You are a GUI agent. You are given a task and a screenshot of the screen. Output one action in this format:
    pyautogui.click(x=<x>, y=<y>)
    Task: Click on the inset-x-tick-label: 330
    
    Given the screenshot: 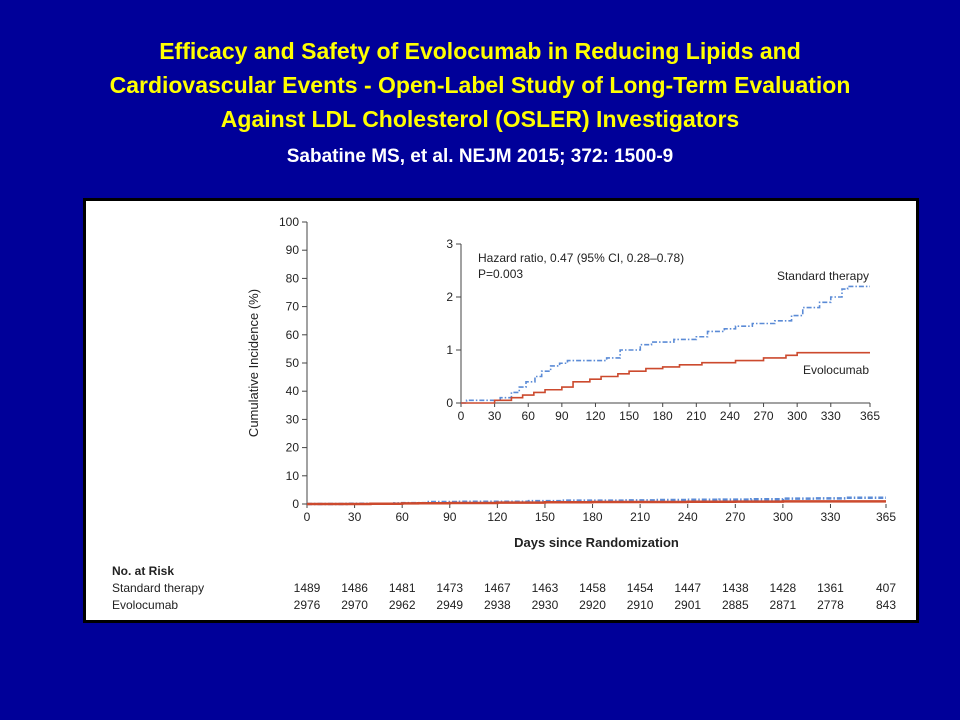 What is the action you would take?
    pyautogui.click(x=831, y=416)
    